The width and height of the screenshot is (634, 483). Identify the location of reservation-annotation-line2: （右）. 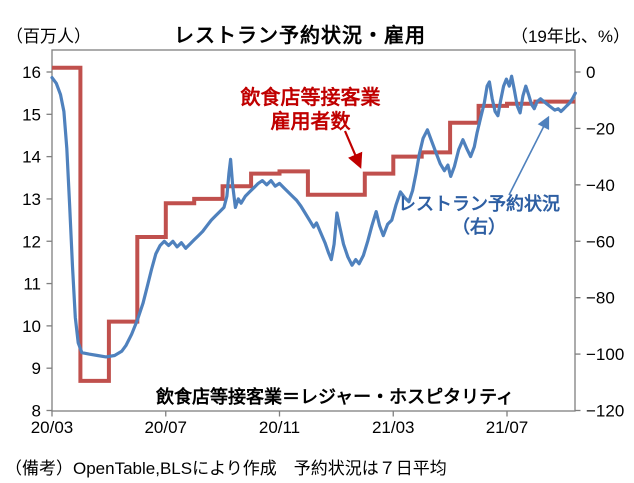
(479, 227).